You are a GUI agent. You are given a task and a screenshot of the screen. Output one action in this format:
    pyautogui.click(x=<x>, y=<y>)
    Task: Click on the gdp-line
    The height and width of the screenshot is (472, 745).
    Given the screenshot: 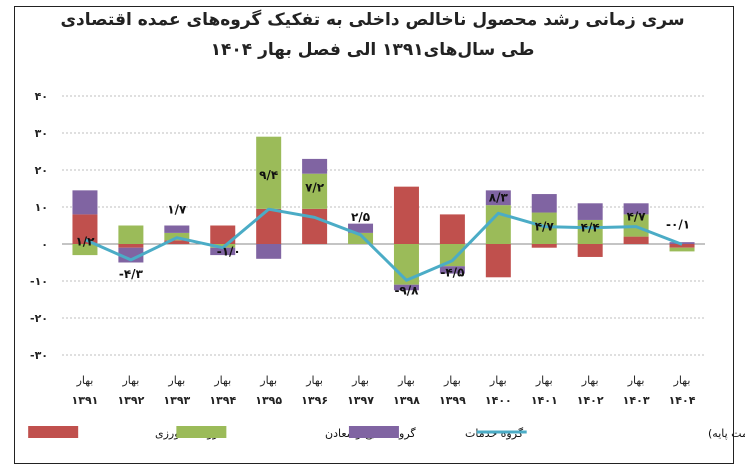 What is the action you would take?
    pyautogui.click(x=383, y=244)
    